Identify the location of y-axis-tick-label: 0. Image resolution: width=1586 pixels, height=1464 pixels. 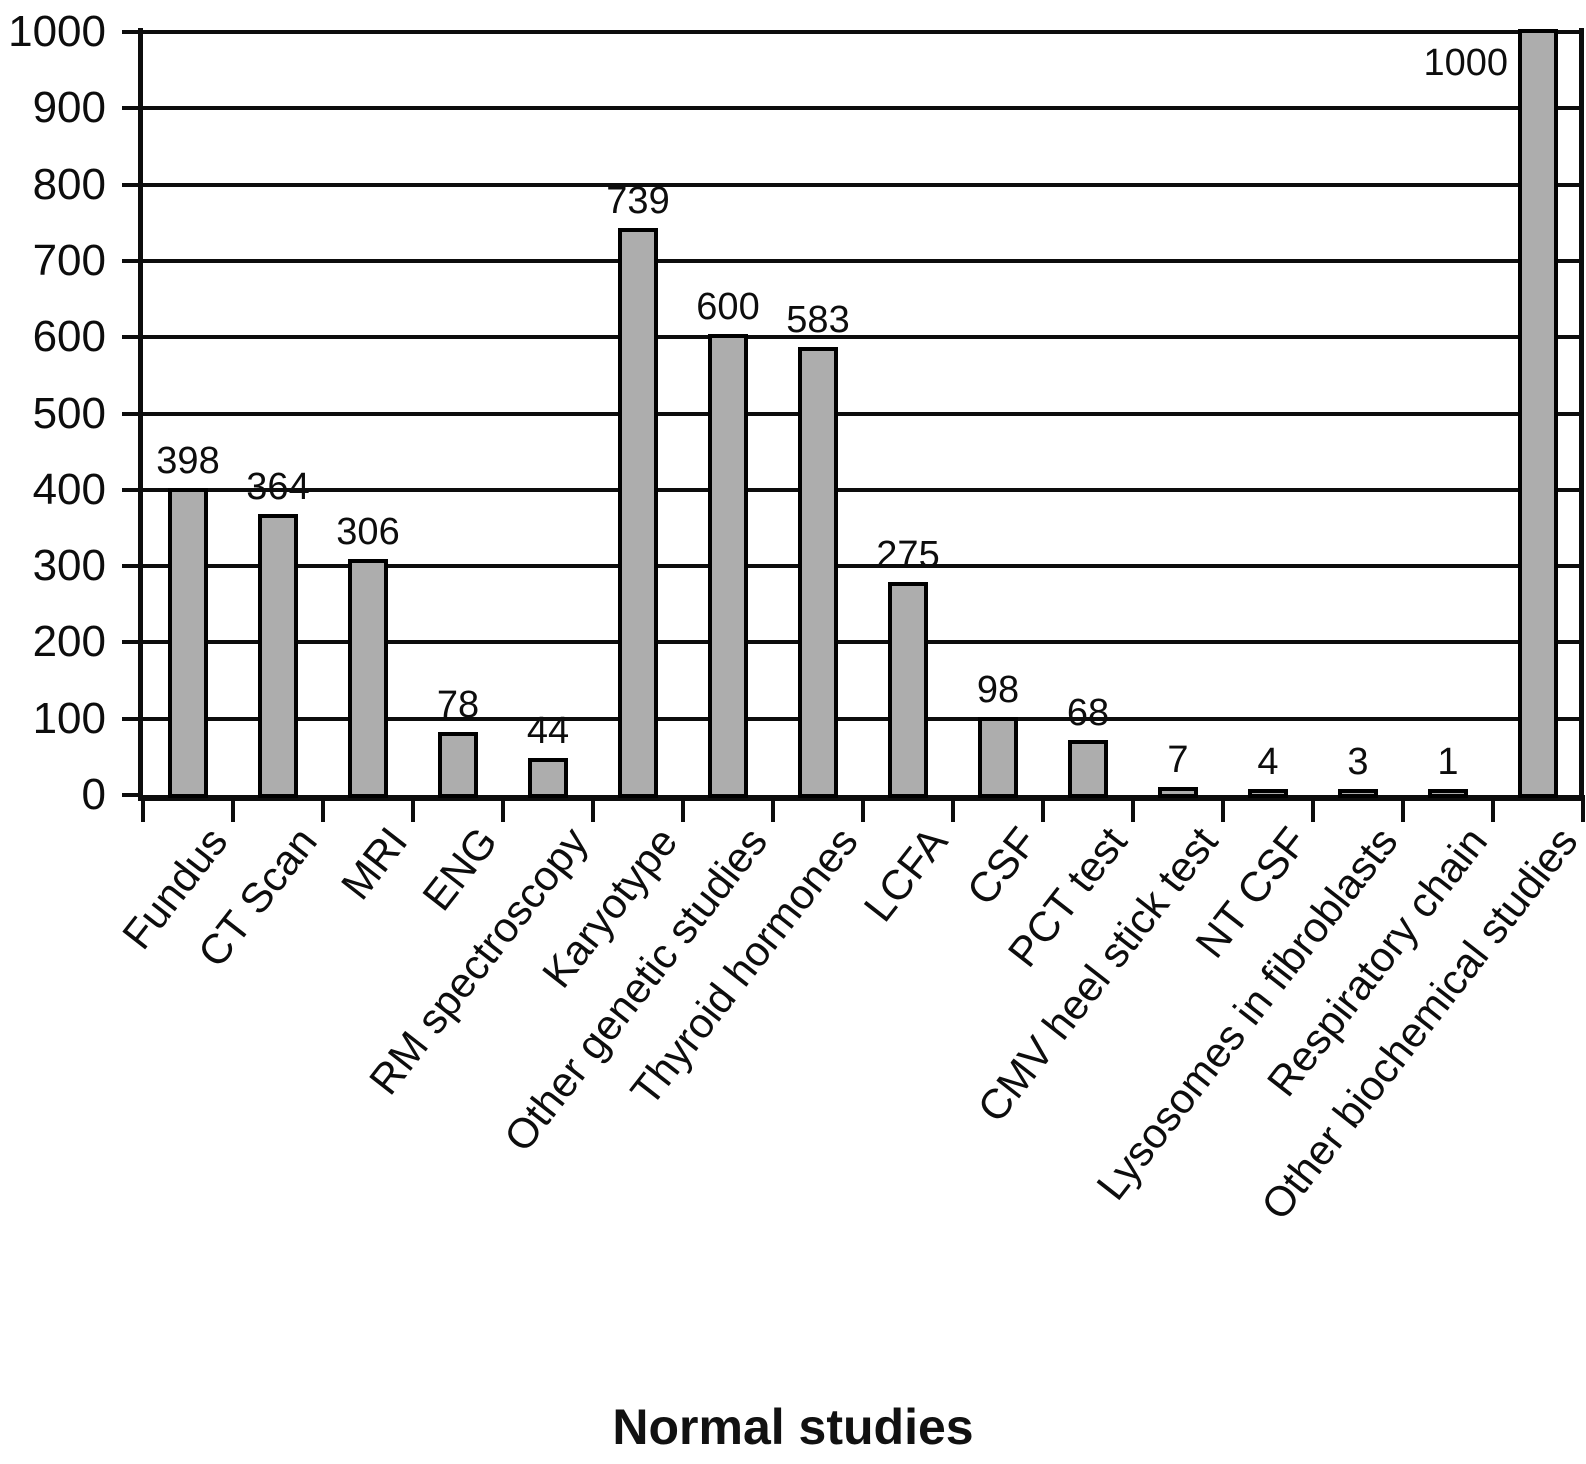
(93, 794).